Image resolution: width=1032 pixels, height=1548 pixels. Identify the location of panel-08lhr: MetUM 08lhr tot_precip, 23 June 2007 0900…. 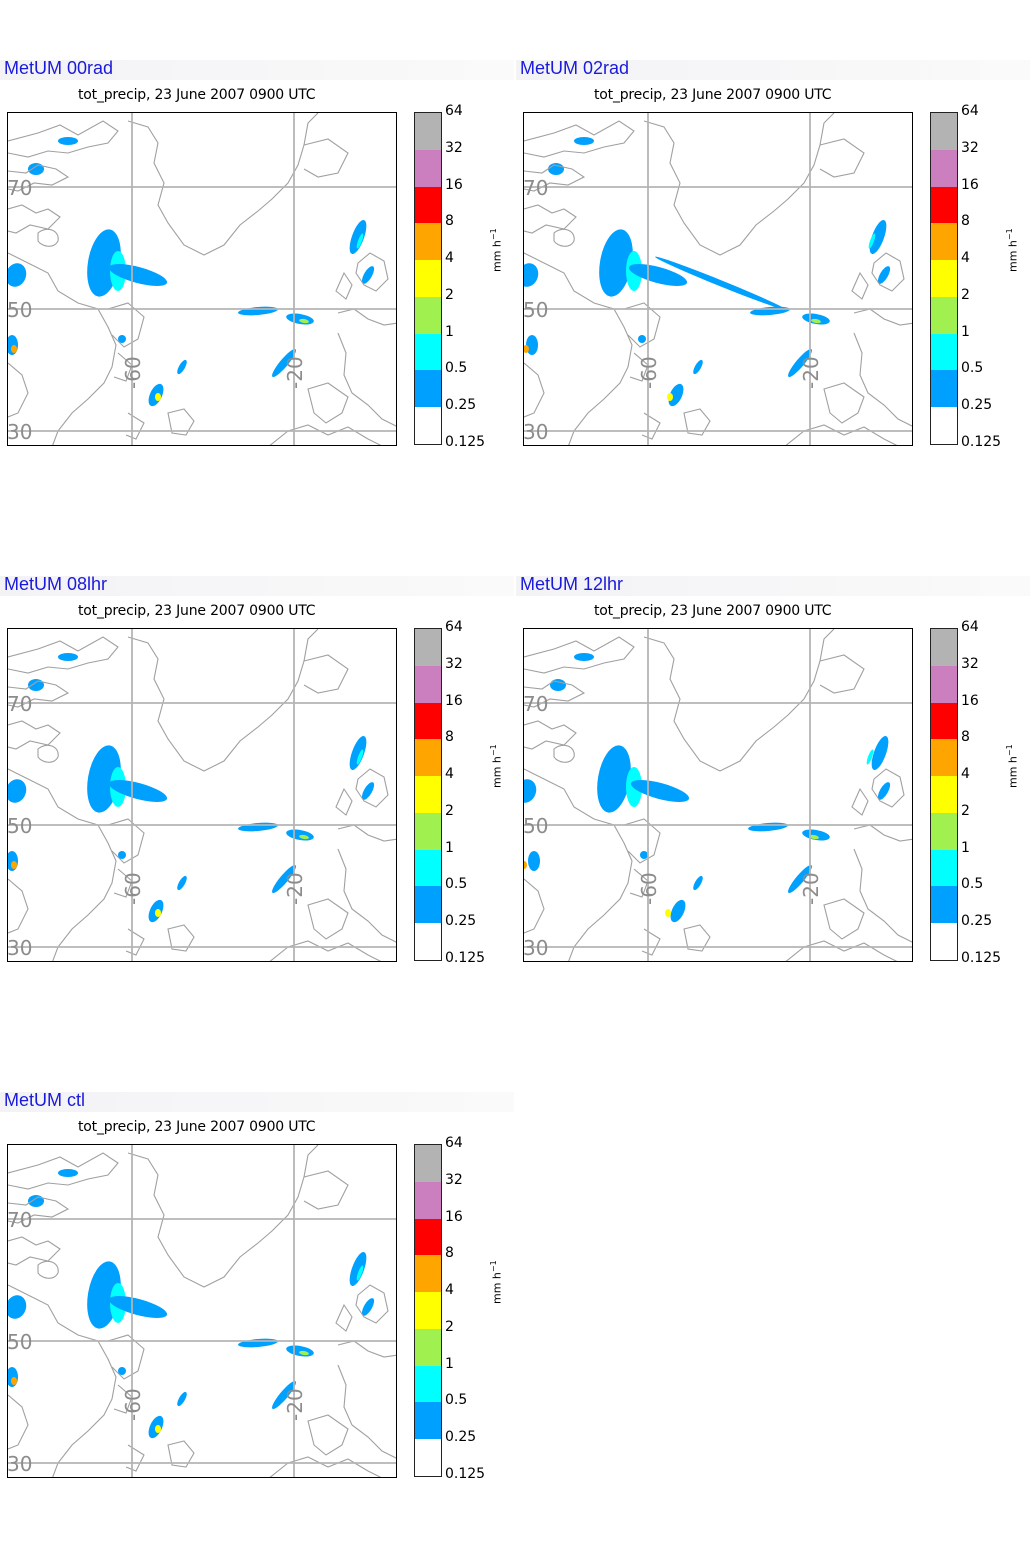
(258, 775).